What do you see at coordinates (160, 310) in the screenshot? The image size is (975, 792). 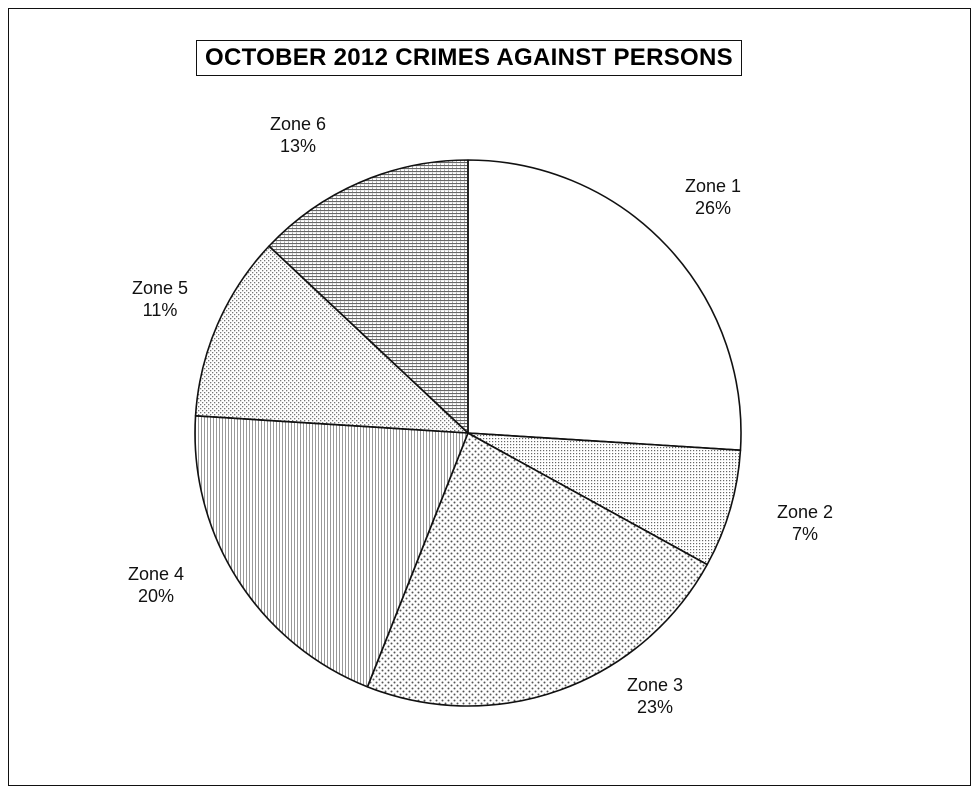 I see `slice-pct-zone-5: 11%` at bounding box center [160, 310].